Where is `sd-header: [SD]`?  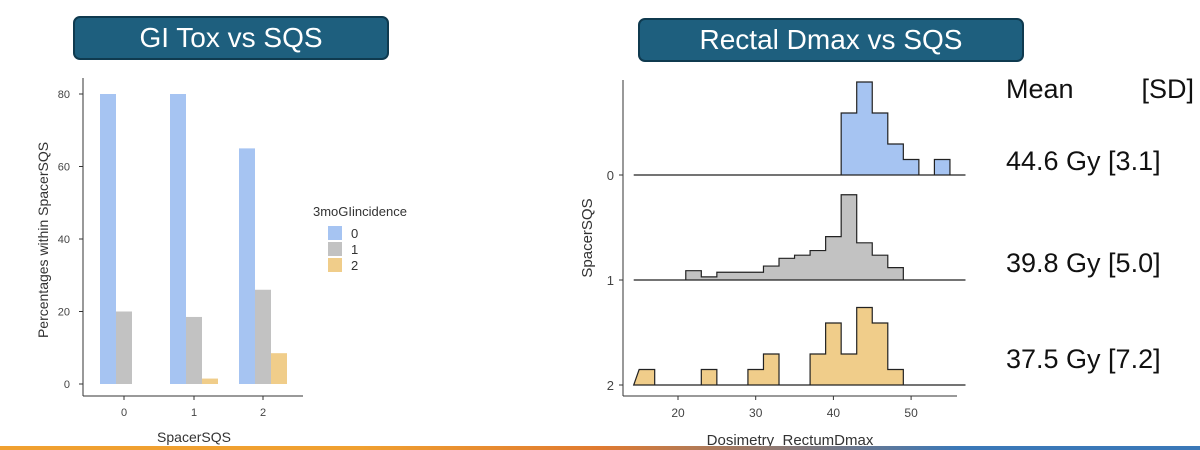
sd-header: [SD] is located at coordinates (1167, 89).